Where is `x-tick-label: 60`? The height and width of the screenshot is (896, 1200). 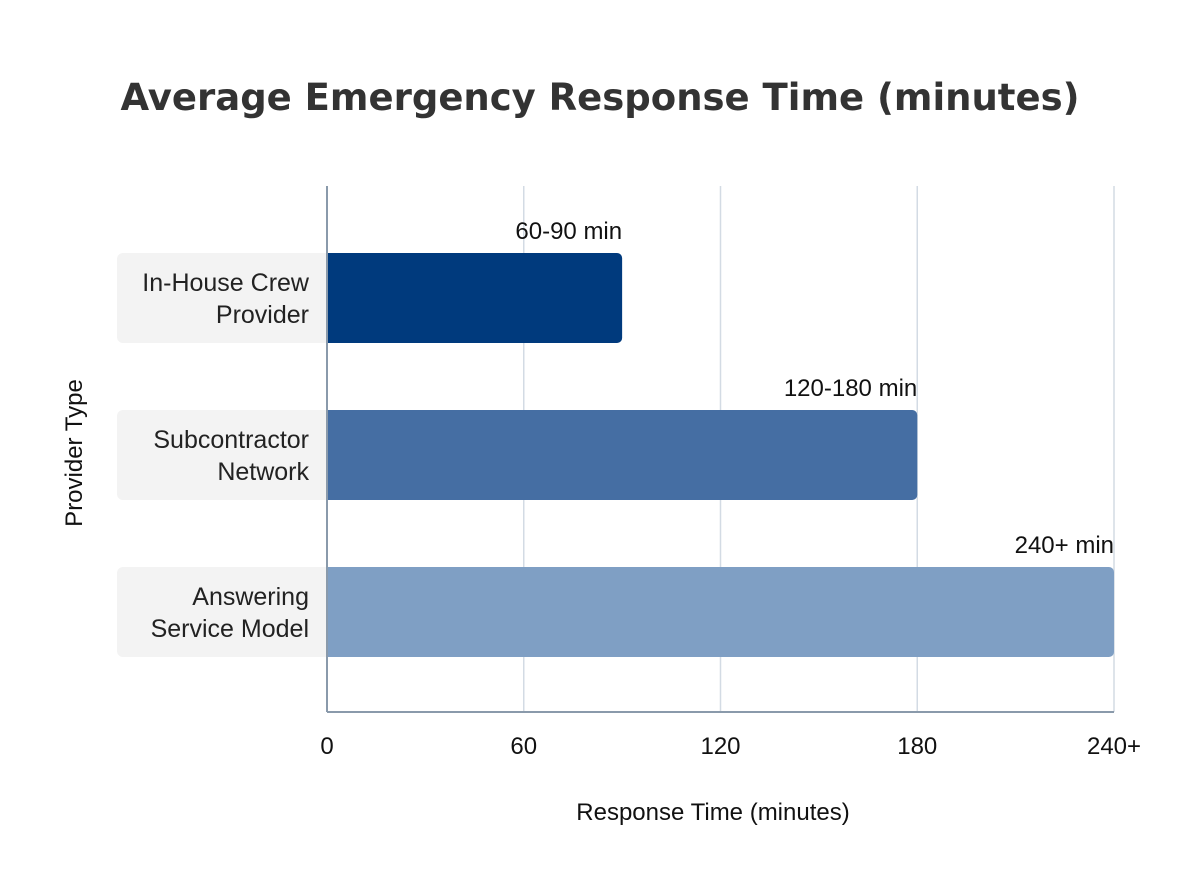
x-tick-label: 60 is located at coordinates (523, 746).